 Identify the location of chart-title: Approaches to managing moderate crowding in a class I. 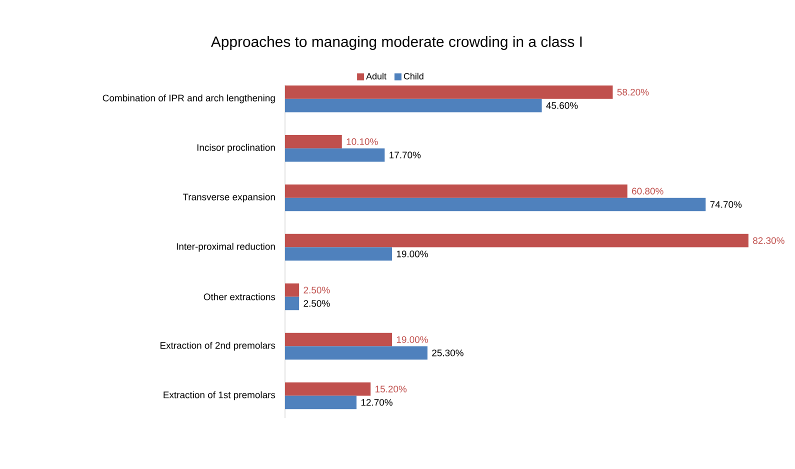
(396, 43).